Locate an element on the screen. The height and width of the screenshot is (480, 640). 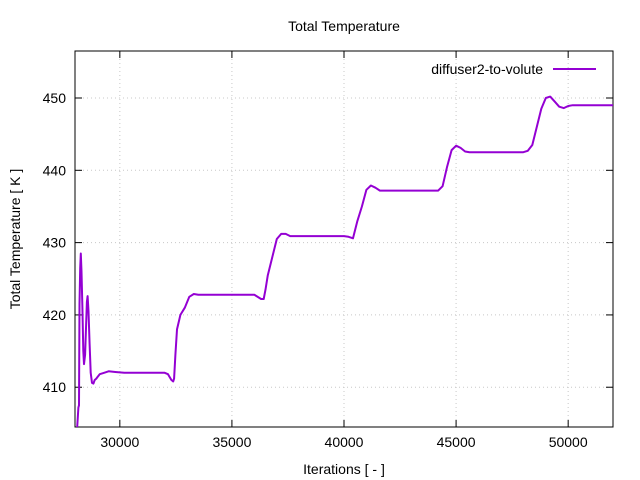
y-tick-label: 430 is located at coordinates (55, 243).